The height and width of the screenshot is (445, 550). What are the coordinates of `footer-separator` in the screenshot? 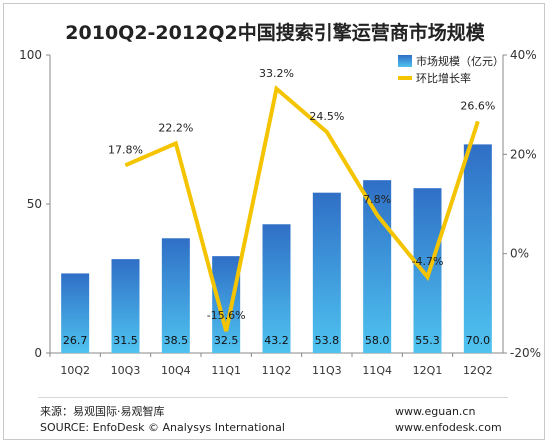 It's located at (273, 397).